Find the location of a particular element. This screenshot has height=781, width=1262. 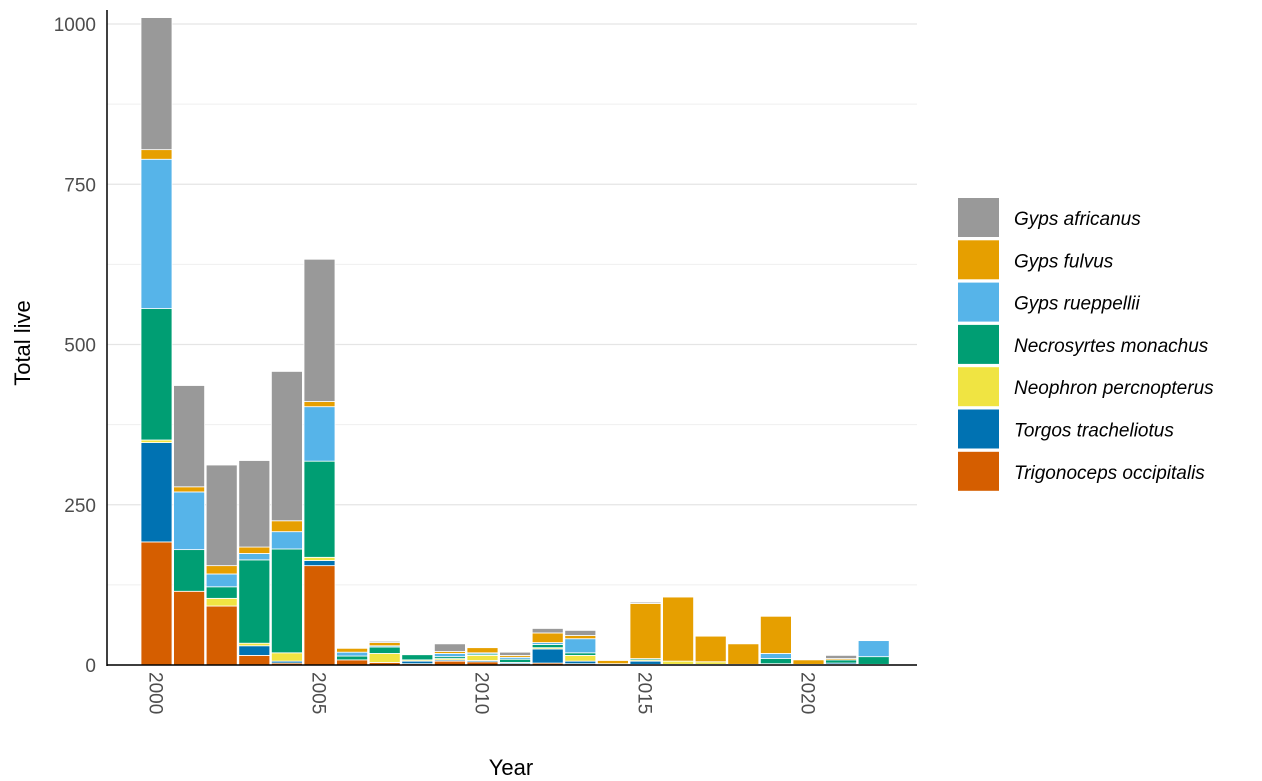

x-tick-label: 2015 is located at coordinates (644, 693).